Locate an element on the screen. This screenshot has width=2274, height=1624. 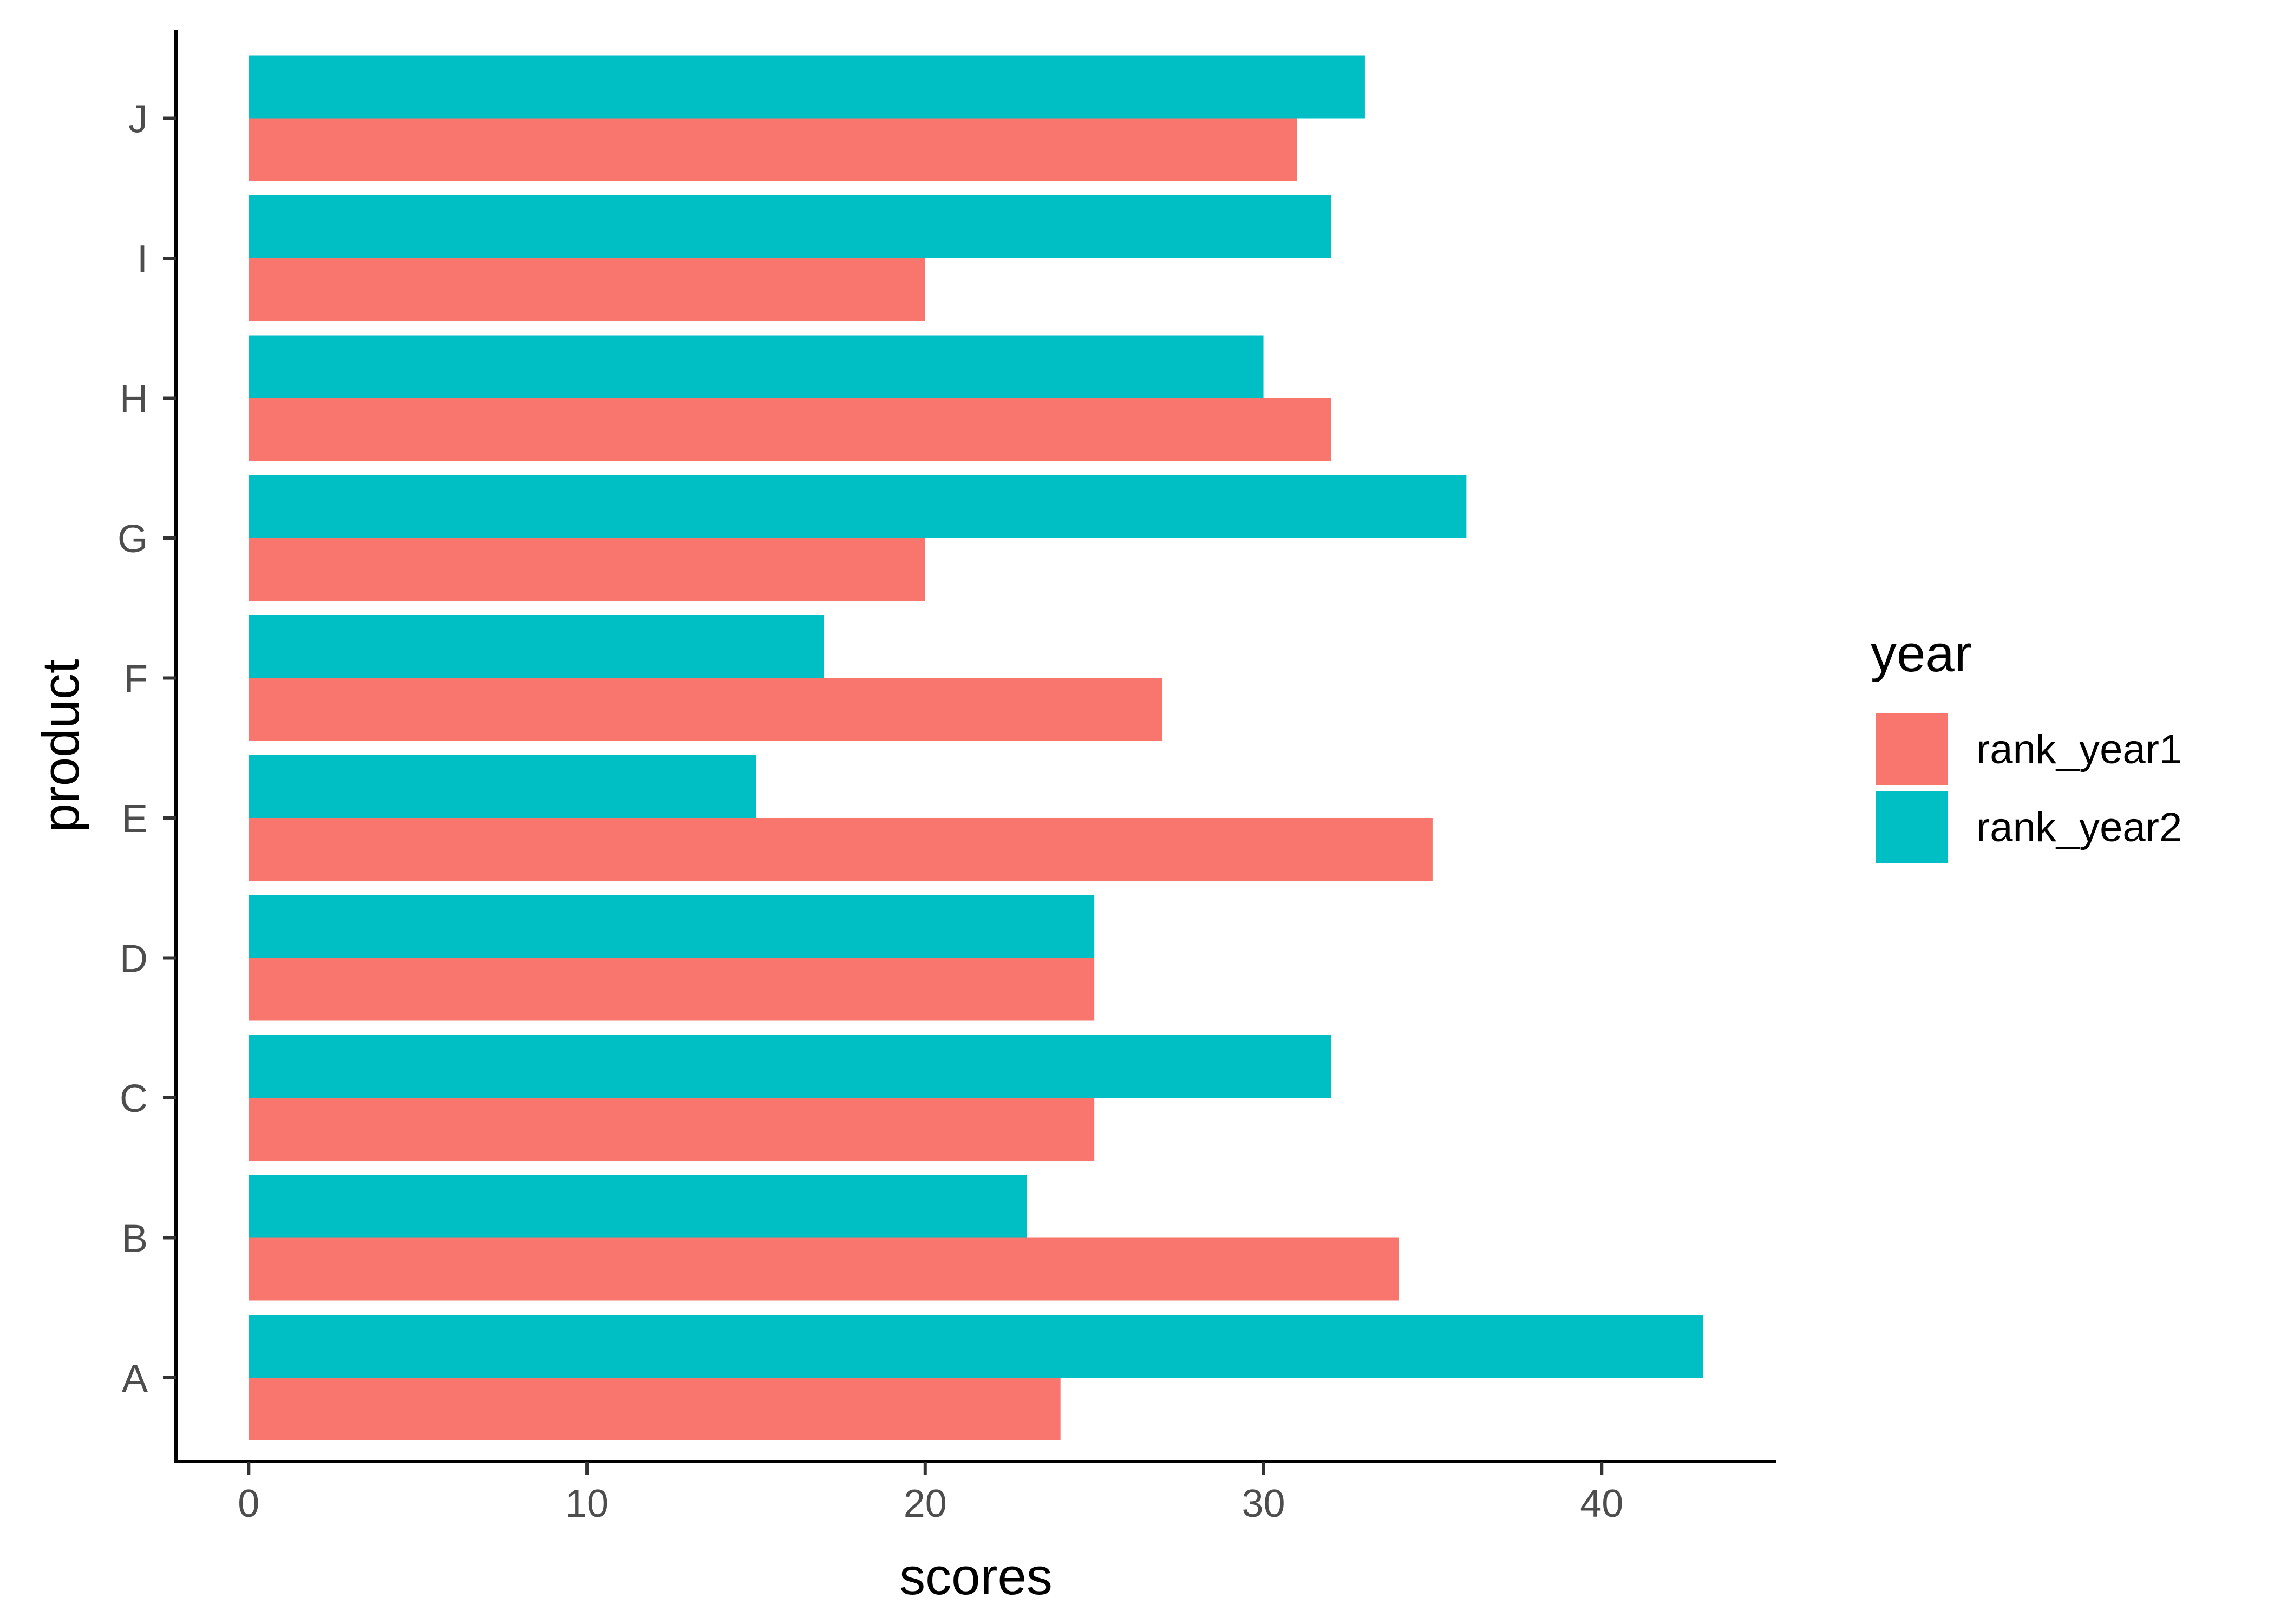
x-tick-label: 40 is located at coordinates (1602, 1503).